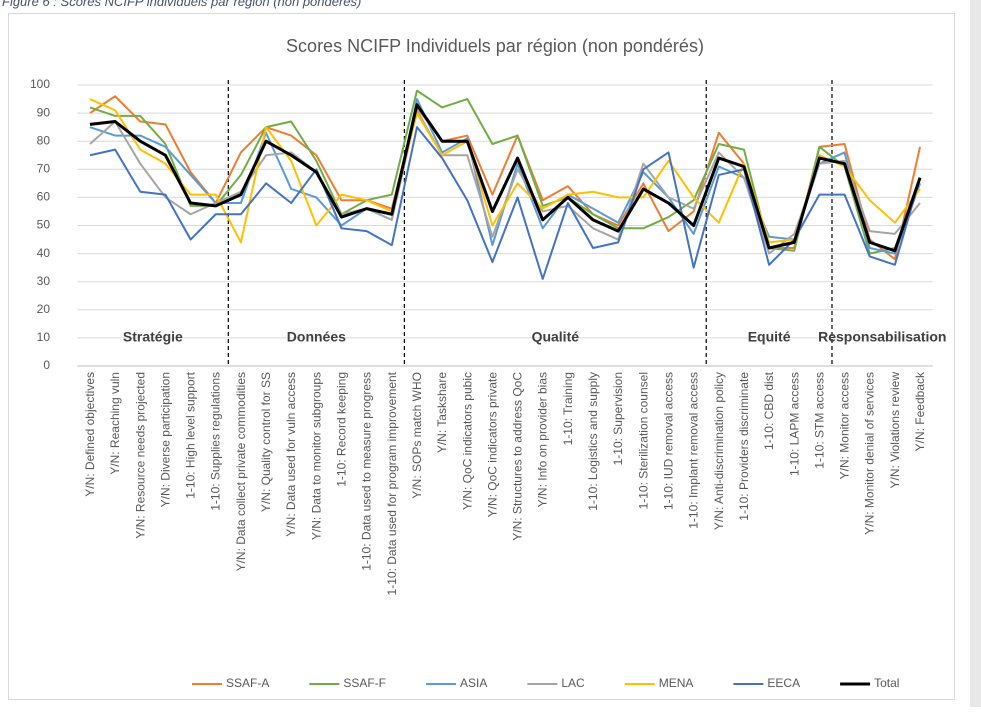 The image size is (981, 712). I want to click on x-tick-label: 1-10: Supplies regulations, so click(216, 441).